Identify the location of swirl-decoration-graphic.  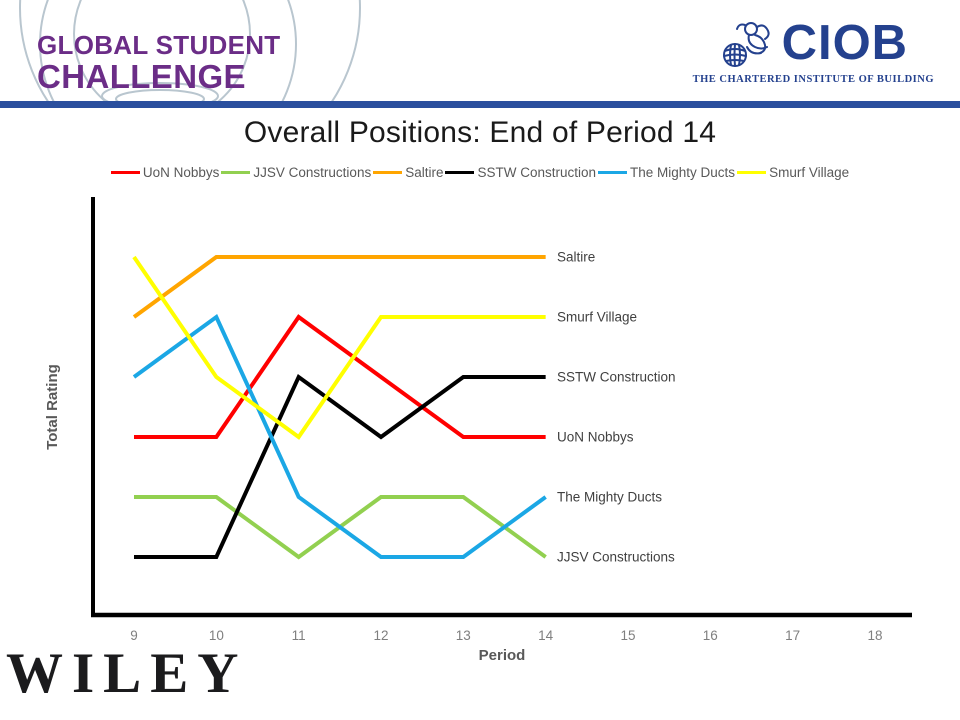
(190, 50).